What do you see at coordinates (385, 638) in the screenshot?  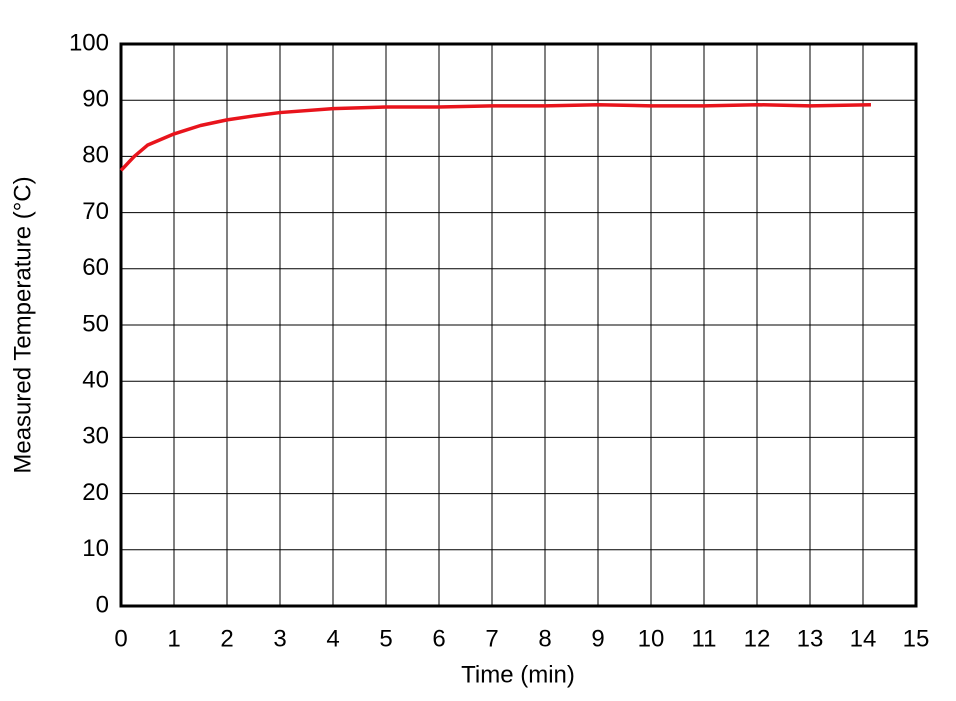 I see `x-tick-label: 5` at bounding box center [385, 638].